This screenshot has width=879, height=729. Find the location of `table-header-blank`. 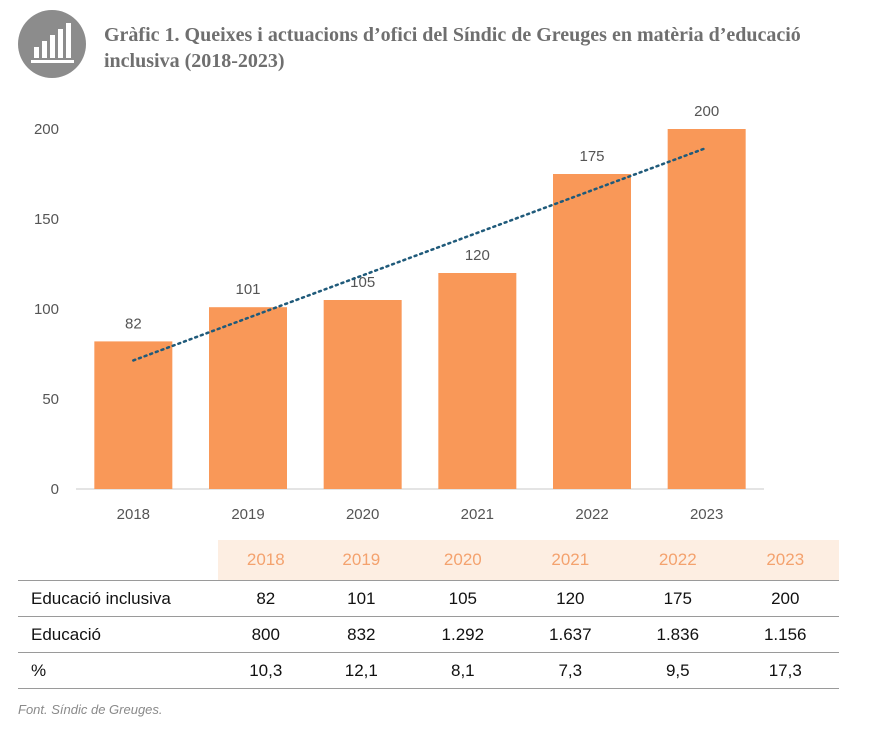

table-header-blank is located at coordinates (118, 560).